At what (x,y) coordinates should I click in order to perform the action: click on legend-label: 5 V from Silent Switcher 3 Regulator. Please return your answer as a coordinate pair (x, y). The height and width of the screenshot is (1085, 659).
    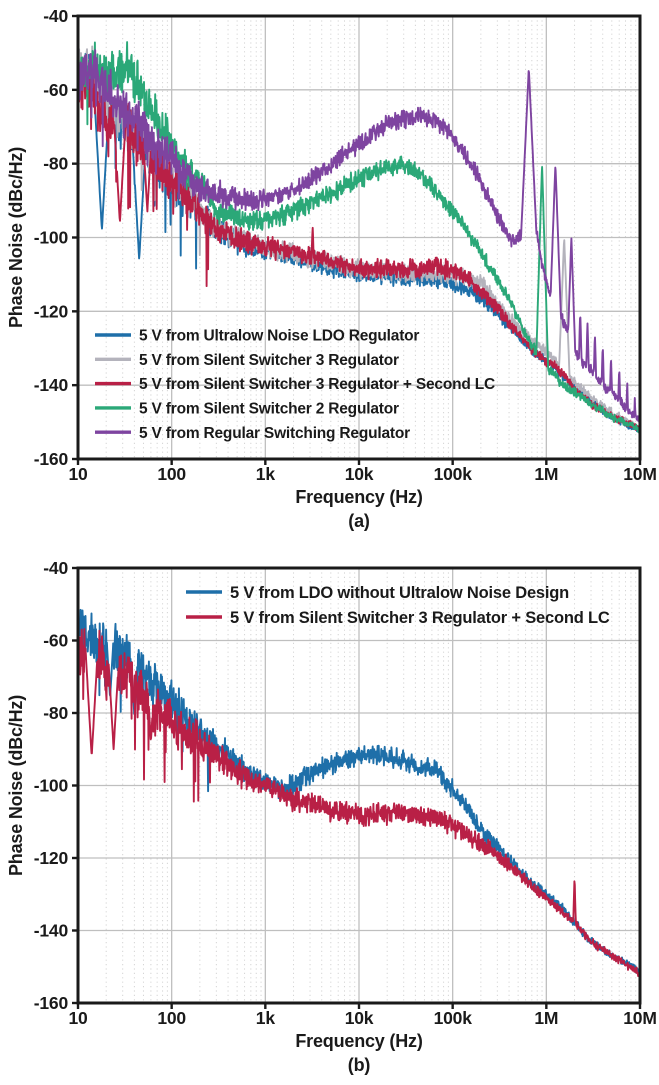
    Looking at the image, I should click on (269, 360).